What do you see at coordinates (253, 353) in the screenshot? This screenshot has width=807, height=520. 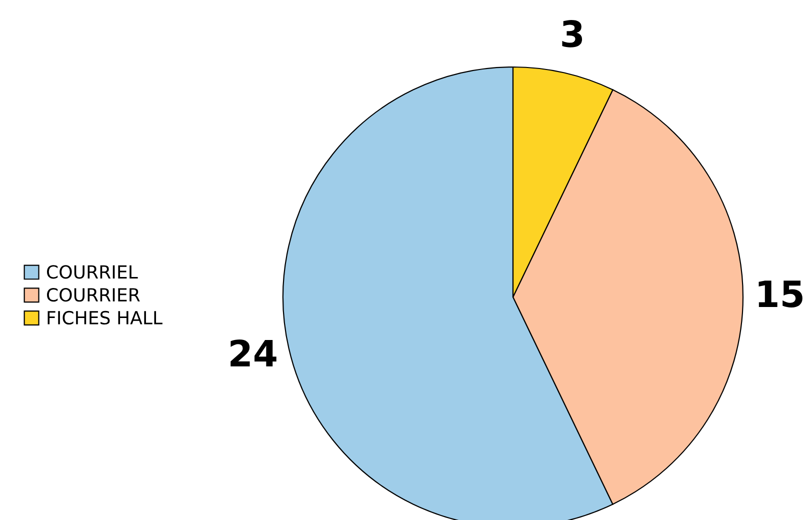 I see `data-label: 24` at bounding box center [253, 353].